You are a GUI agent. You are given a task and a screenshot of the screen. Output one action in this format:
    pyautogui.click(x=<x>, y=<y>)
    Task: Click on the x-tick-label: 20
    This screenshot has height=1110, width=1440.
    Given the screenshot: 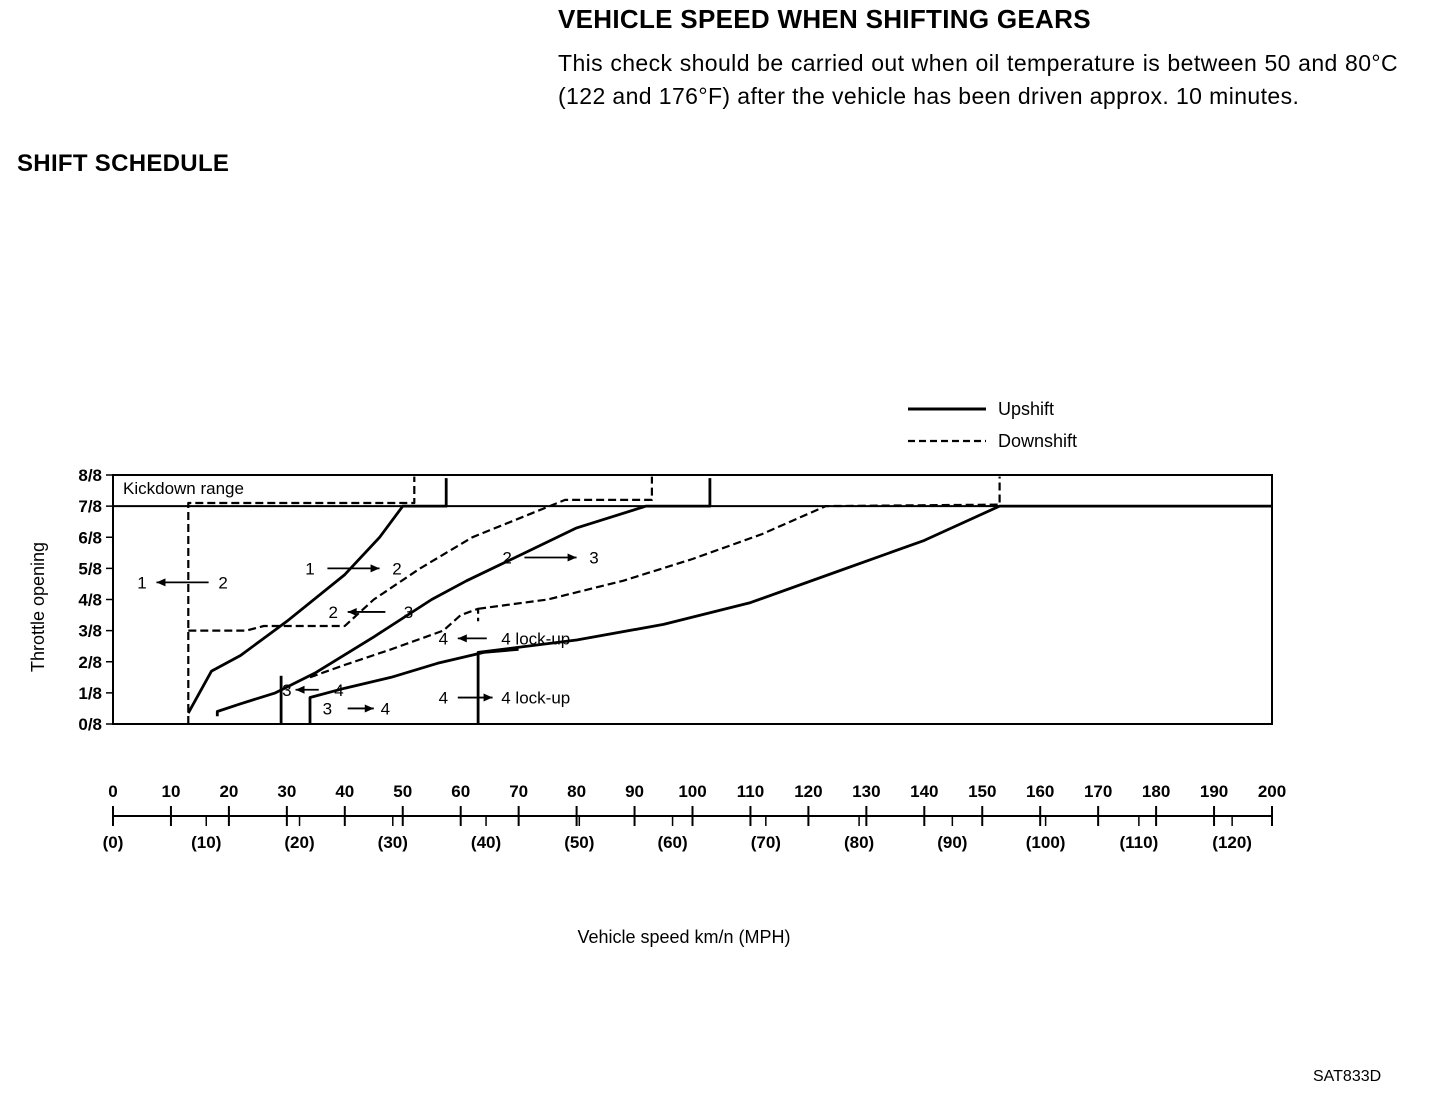 What is the action you would take?
    pyautogui.click(x=228, y=791)
    